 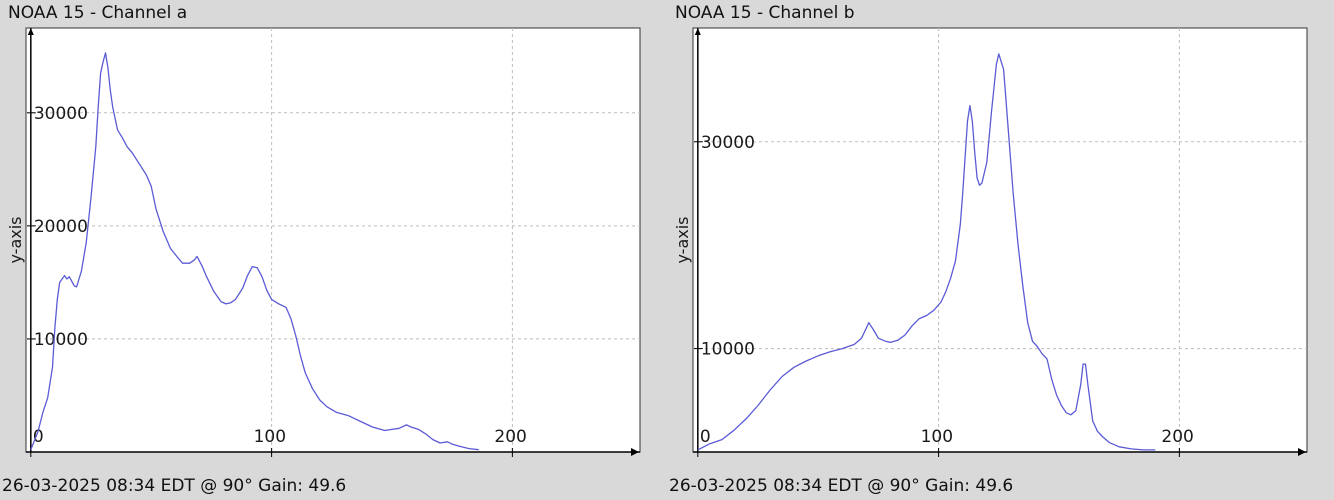 What do you see at coordinates (98, 13) in the screenshot?
I see `chart-title: NOAA 15 - Channel a` at bounding box center [98, 13].